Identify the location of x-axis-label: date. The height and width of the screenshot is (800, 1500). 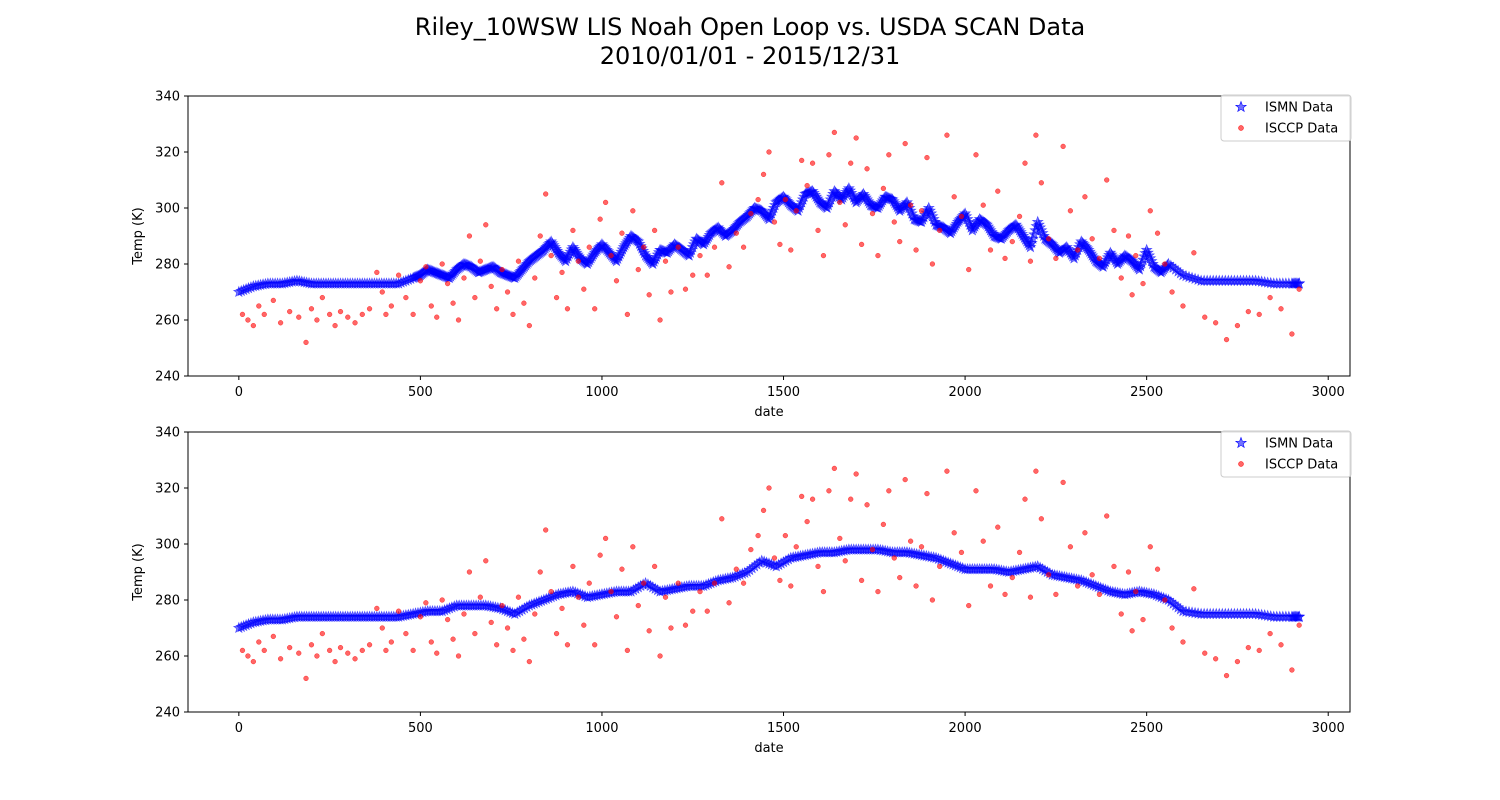
(768, 748).